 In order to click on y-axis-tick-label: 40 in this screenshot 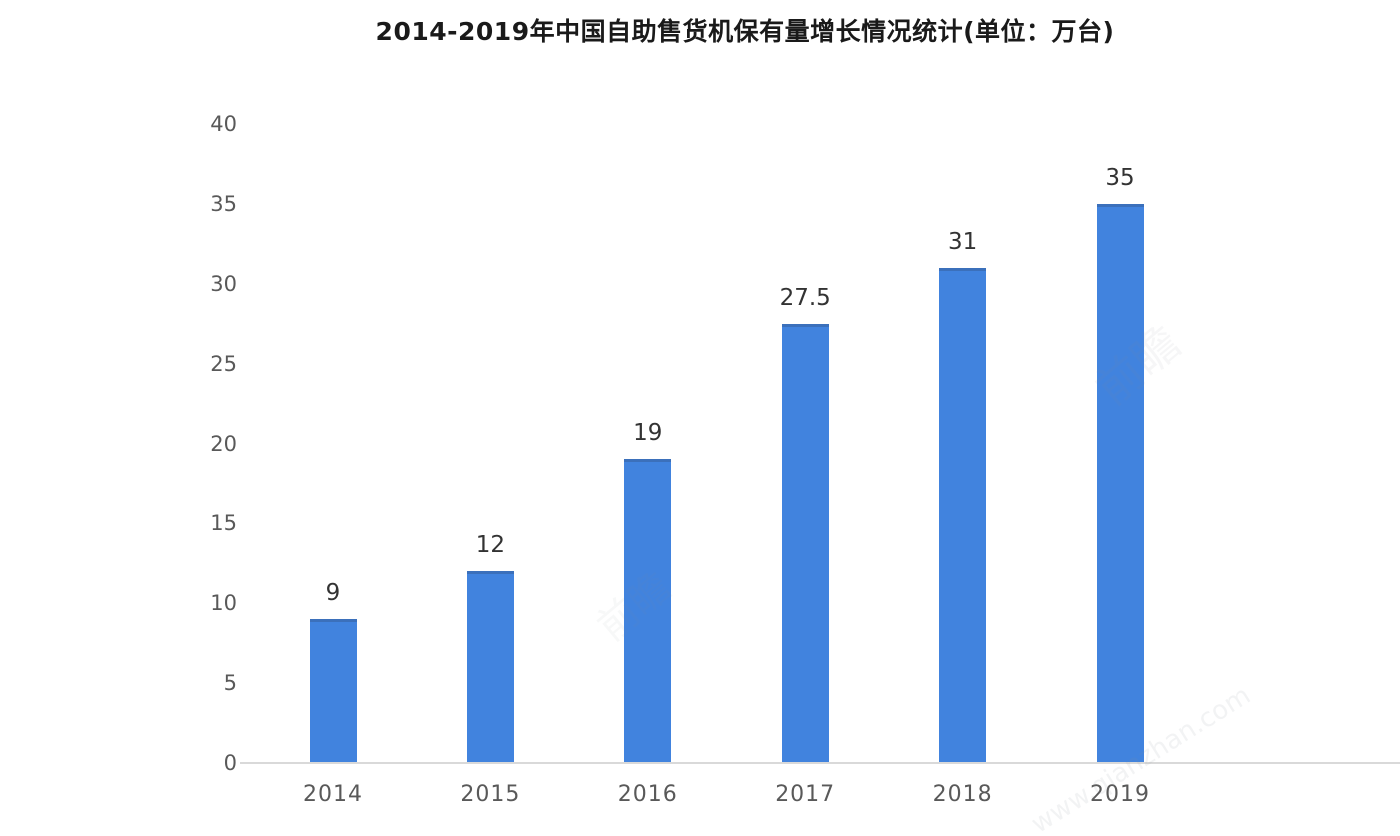, I will do `click(223, 124)`.